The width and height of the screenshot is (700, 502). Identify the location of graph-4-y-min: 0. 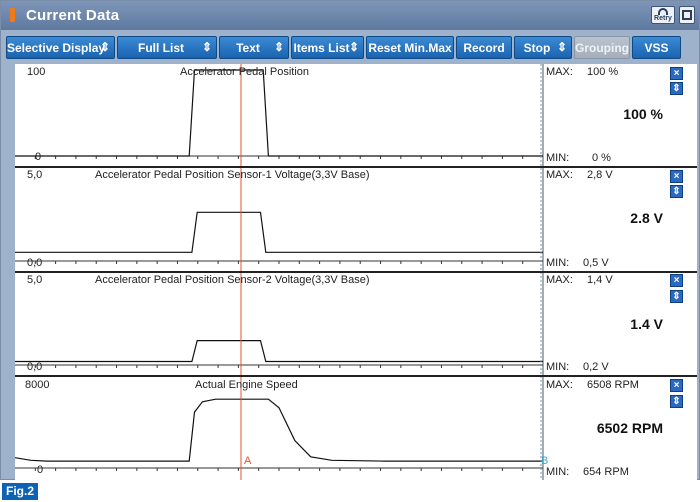
(40, 470).